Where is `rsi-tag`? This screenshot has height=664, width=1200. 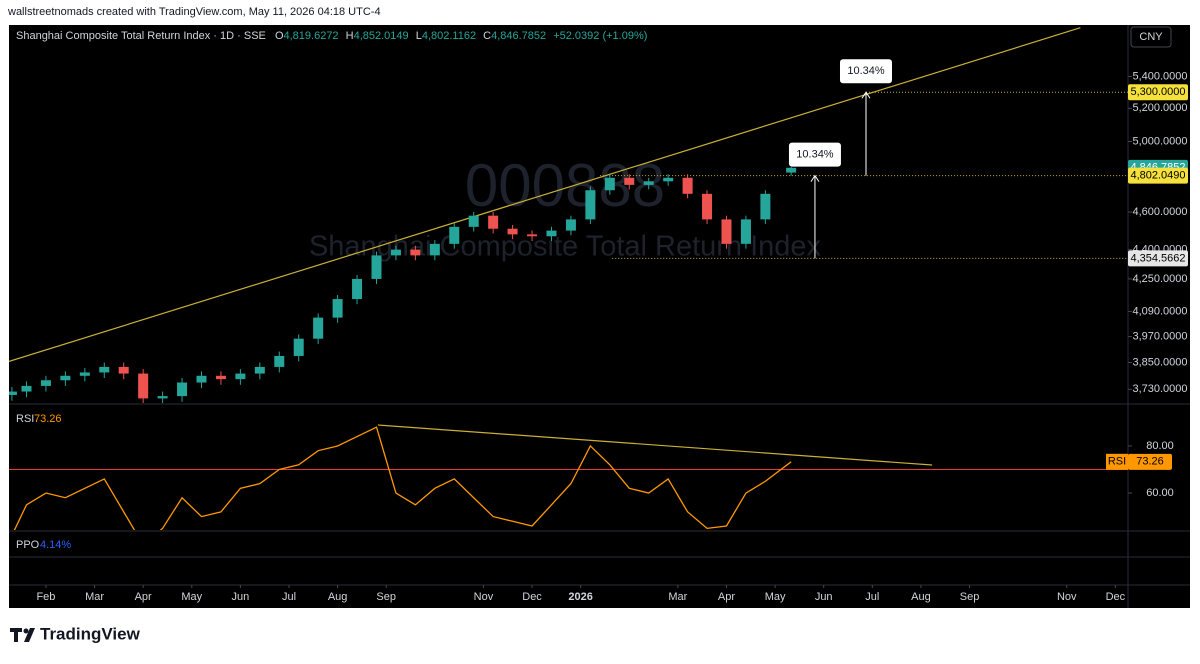 rsi-tag is located at coordinates (1150, 461).